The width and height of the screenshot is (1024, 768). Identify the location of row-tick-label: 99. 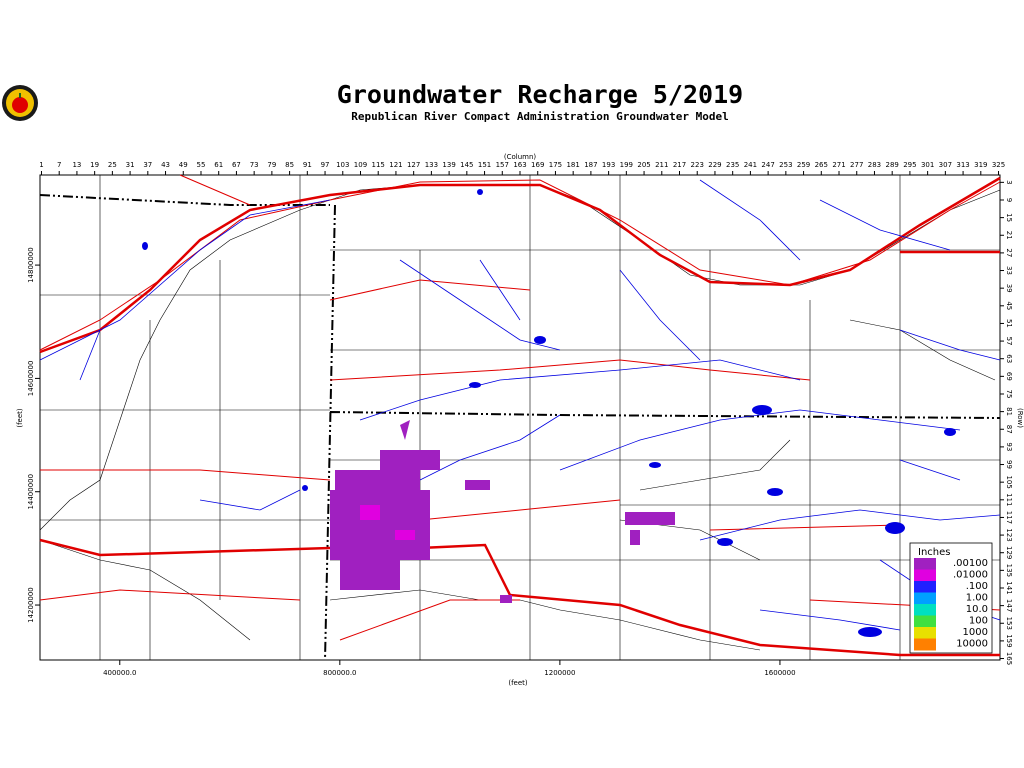
(1009, 464).